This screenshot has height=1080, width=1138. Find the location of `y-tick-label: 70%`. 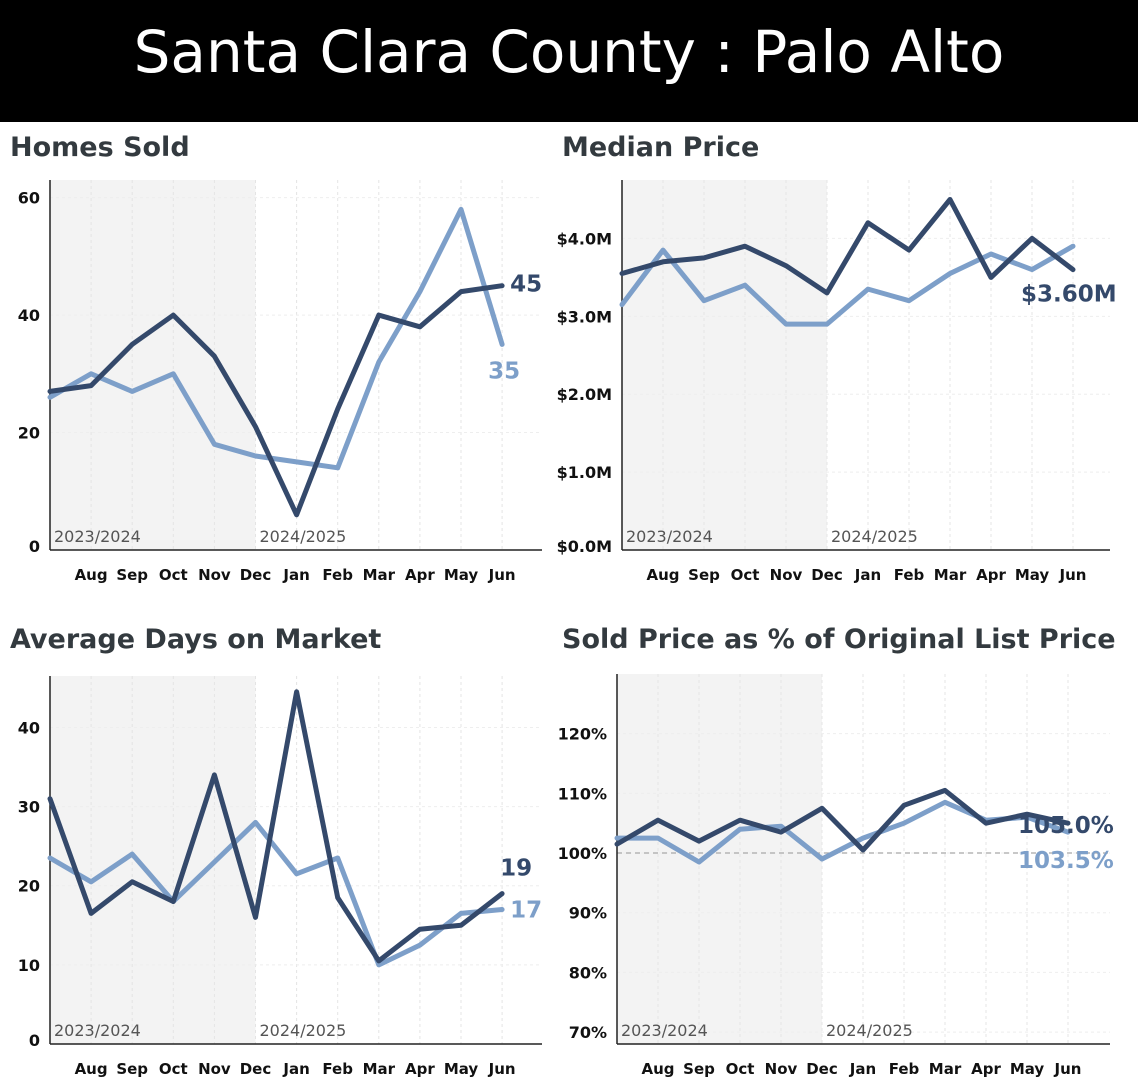

y-tick-label: 70% is located at coordinates (588, 1032).